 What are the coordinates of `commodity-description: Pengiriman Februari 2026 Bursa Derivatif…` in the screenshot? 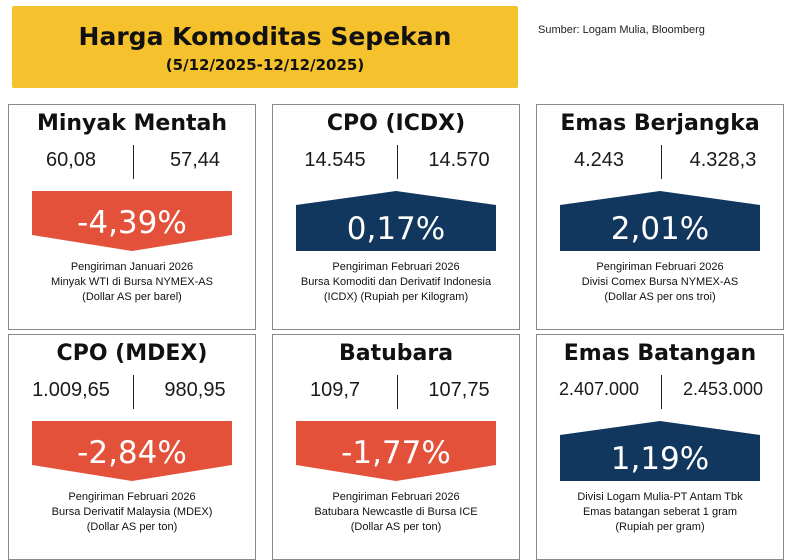 It's located at (132, 512).